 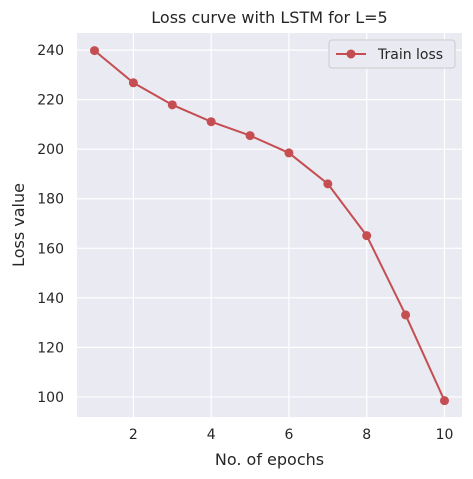 What do you see at coordinates (50, 348) in the screenshot?
I see `y-tick-label: 120` at bounding box center [50, 348].